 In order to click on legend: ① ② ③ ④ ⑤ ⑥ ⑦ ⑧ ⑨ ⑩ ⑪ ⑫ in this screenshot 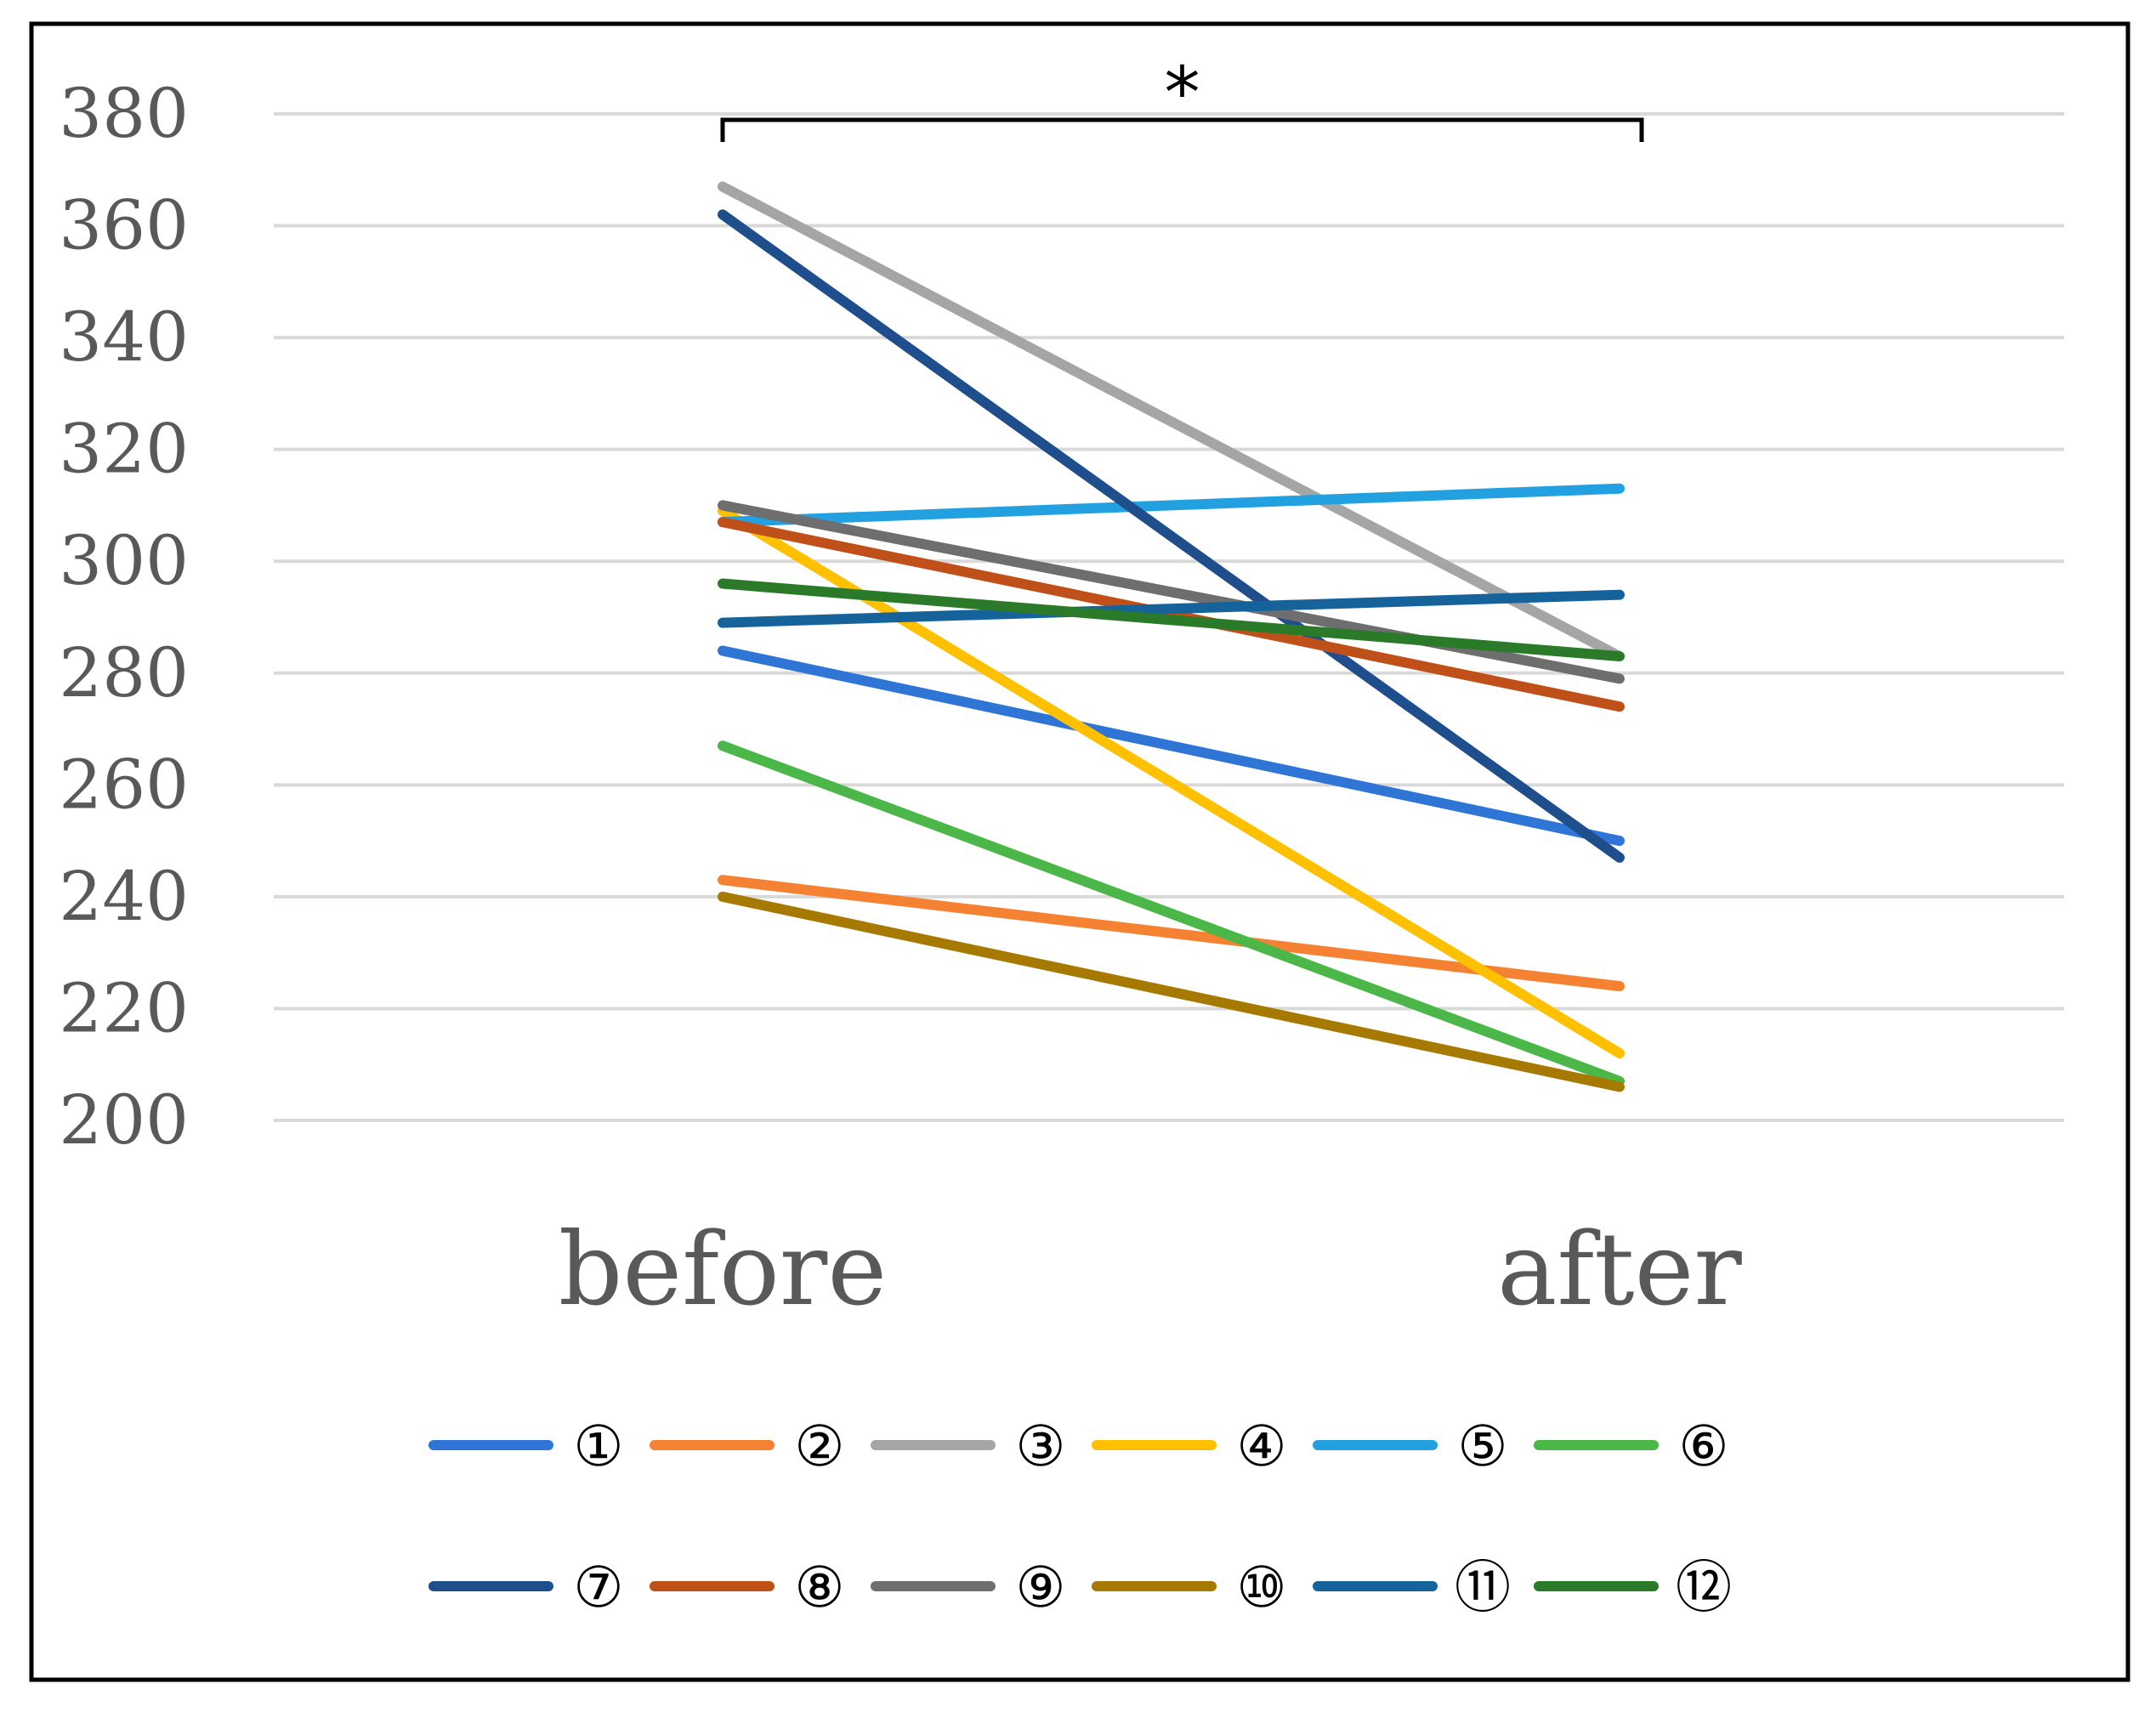, I will do `click(1080, 1517)`.